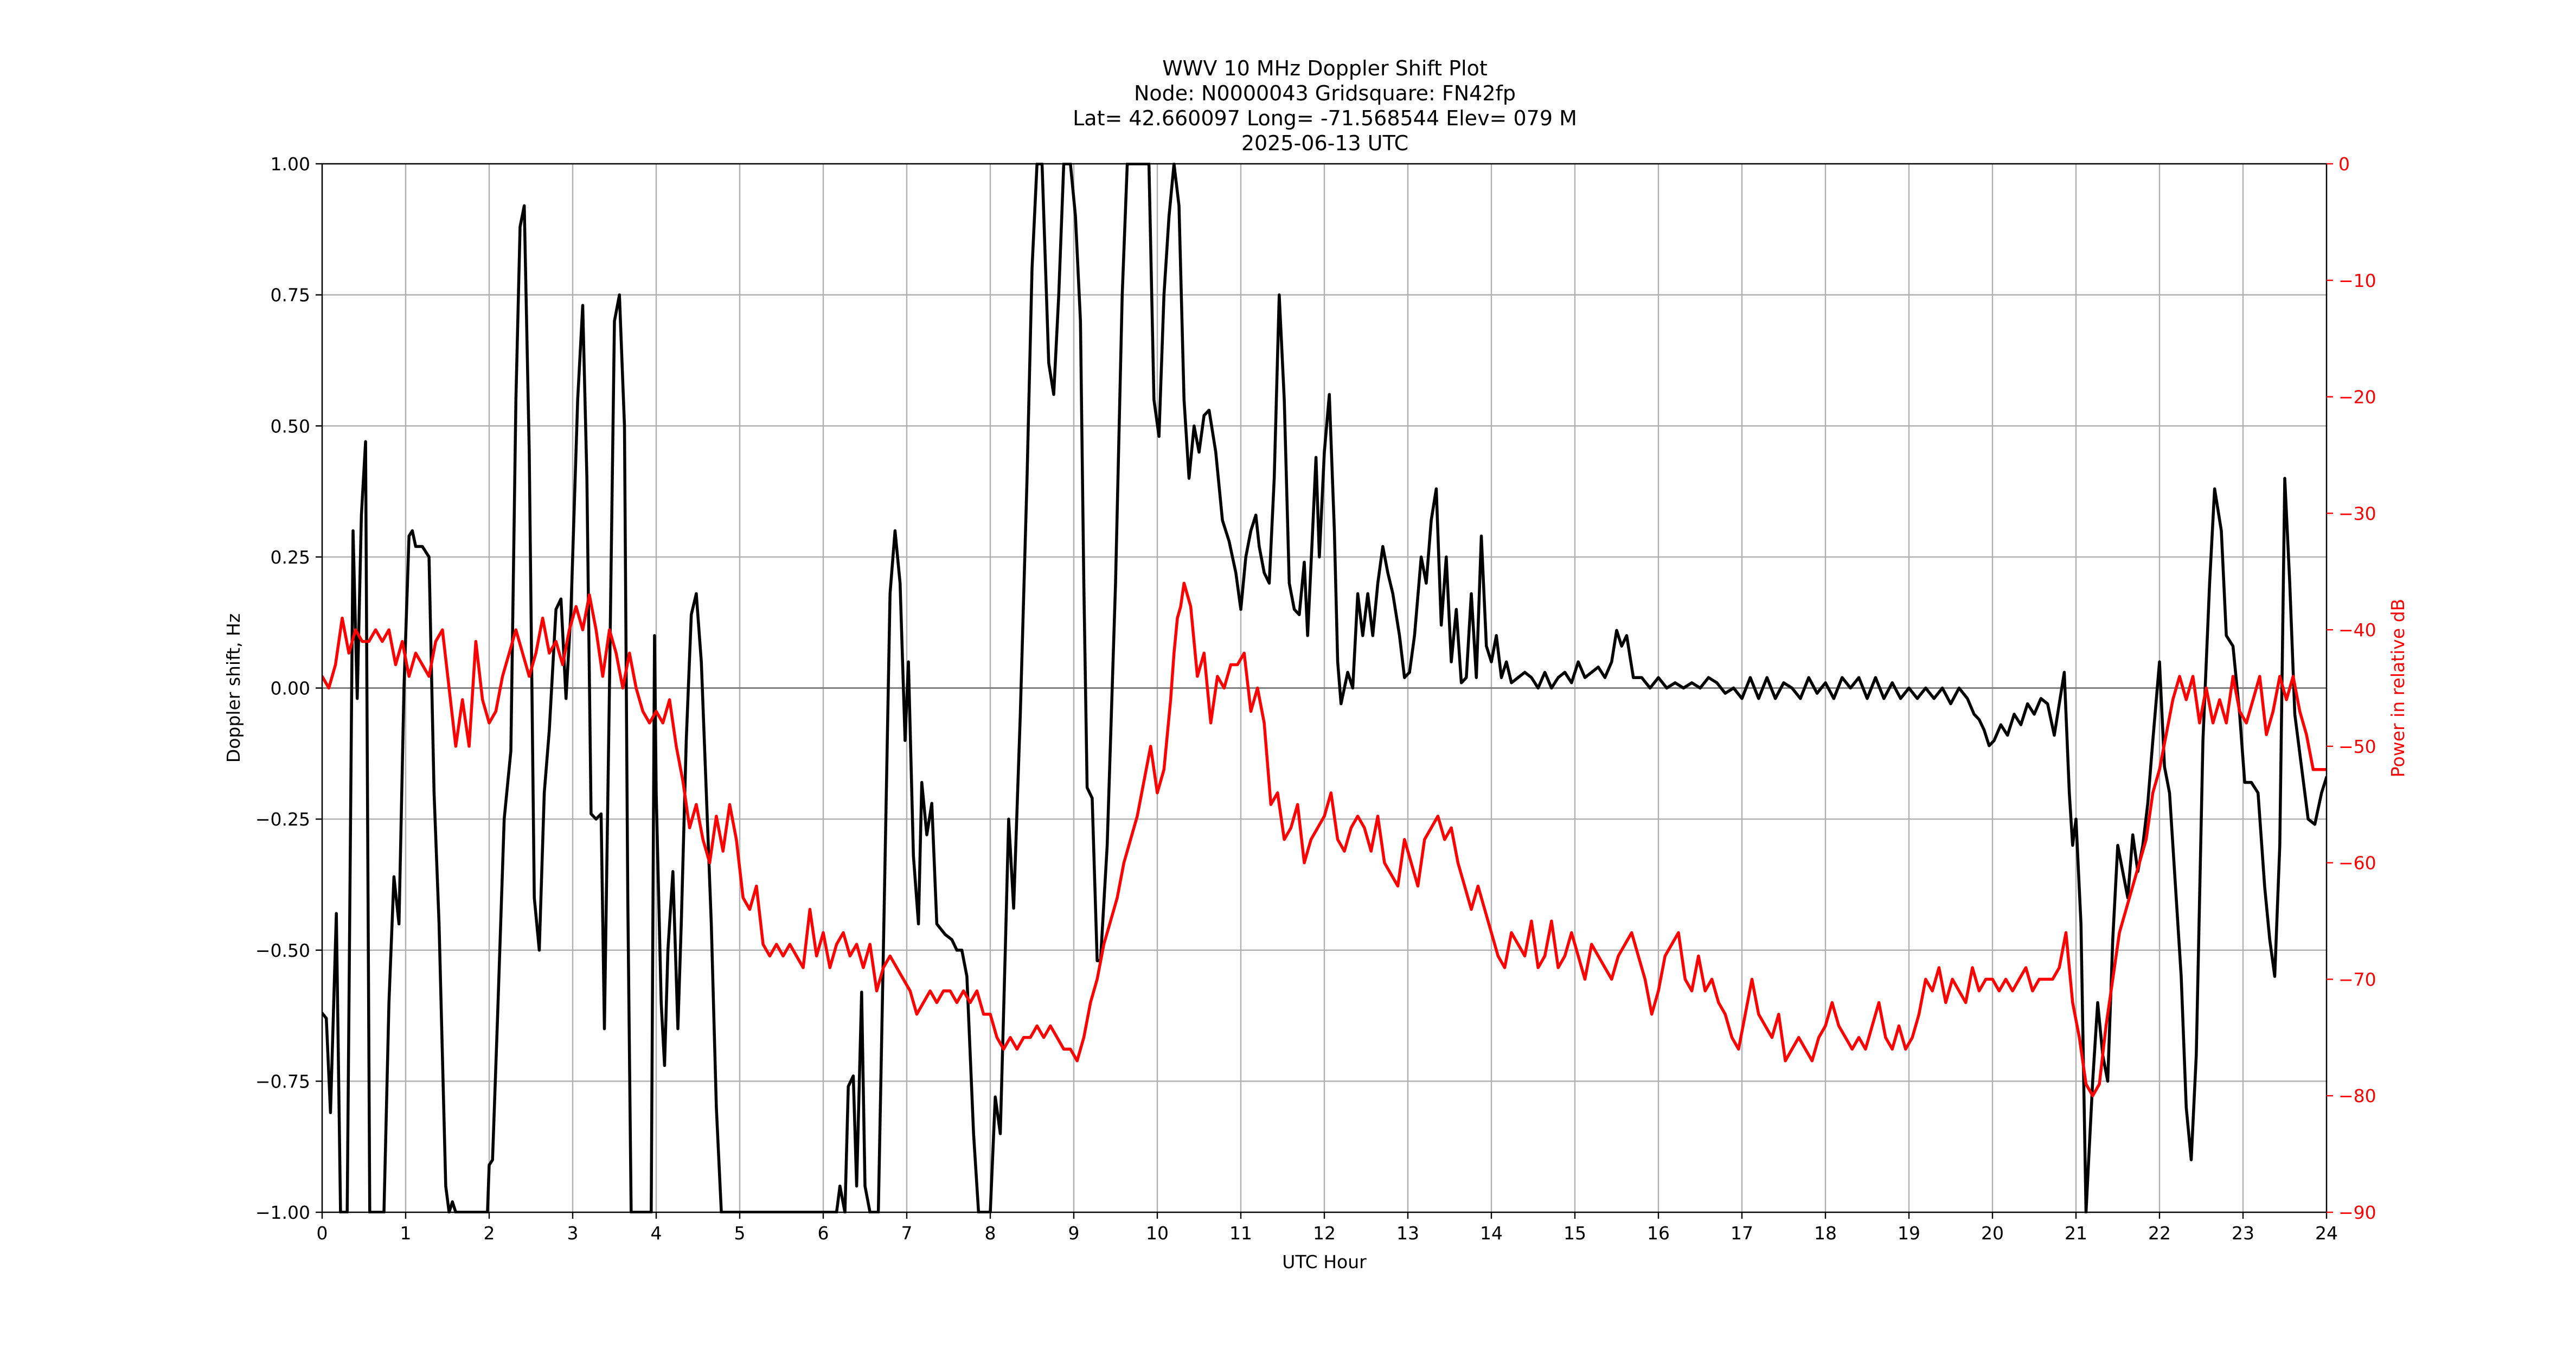  What do you see at coordinates (1157, 1233) in the screenshot?
I see `x-tick-label: 10` at bounding box center [1157, 1233].